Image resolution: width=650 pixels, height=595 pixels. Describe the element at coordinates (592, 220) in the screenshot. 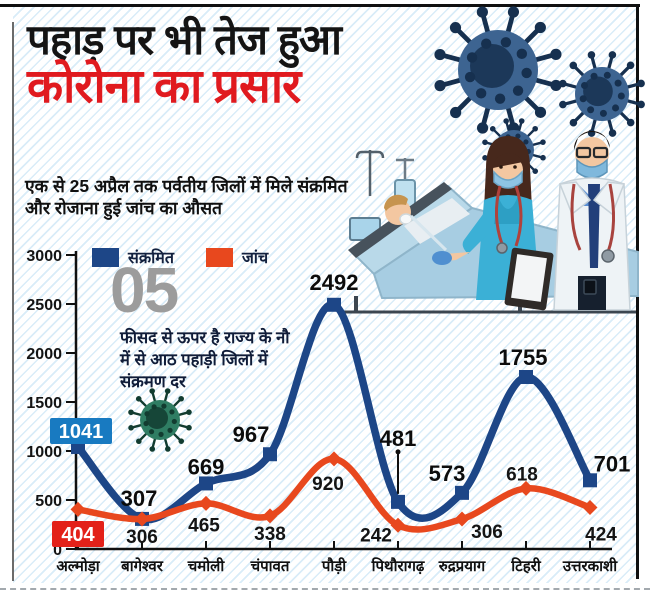

I see `doctor` at that location.